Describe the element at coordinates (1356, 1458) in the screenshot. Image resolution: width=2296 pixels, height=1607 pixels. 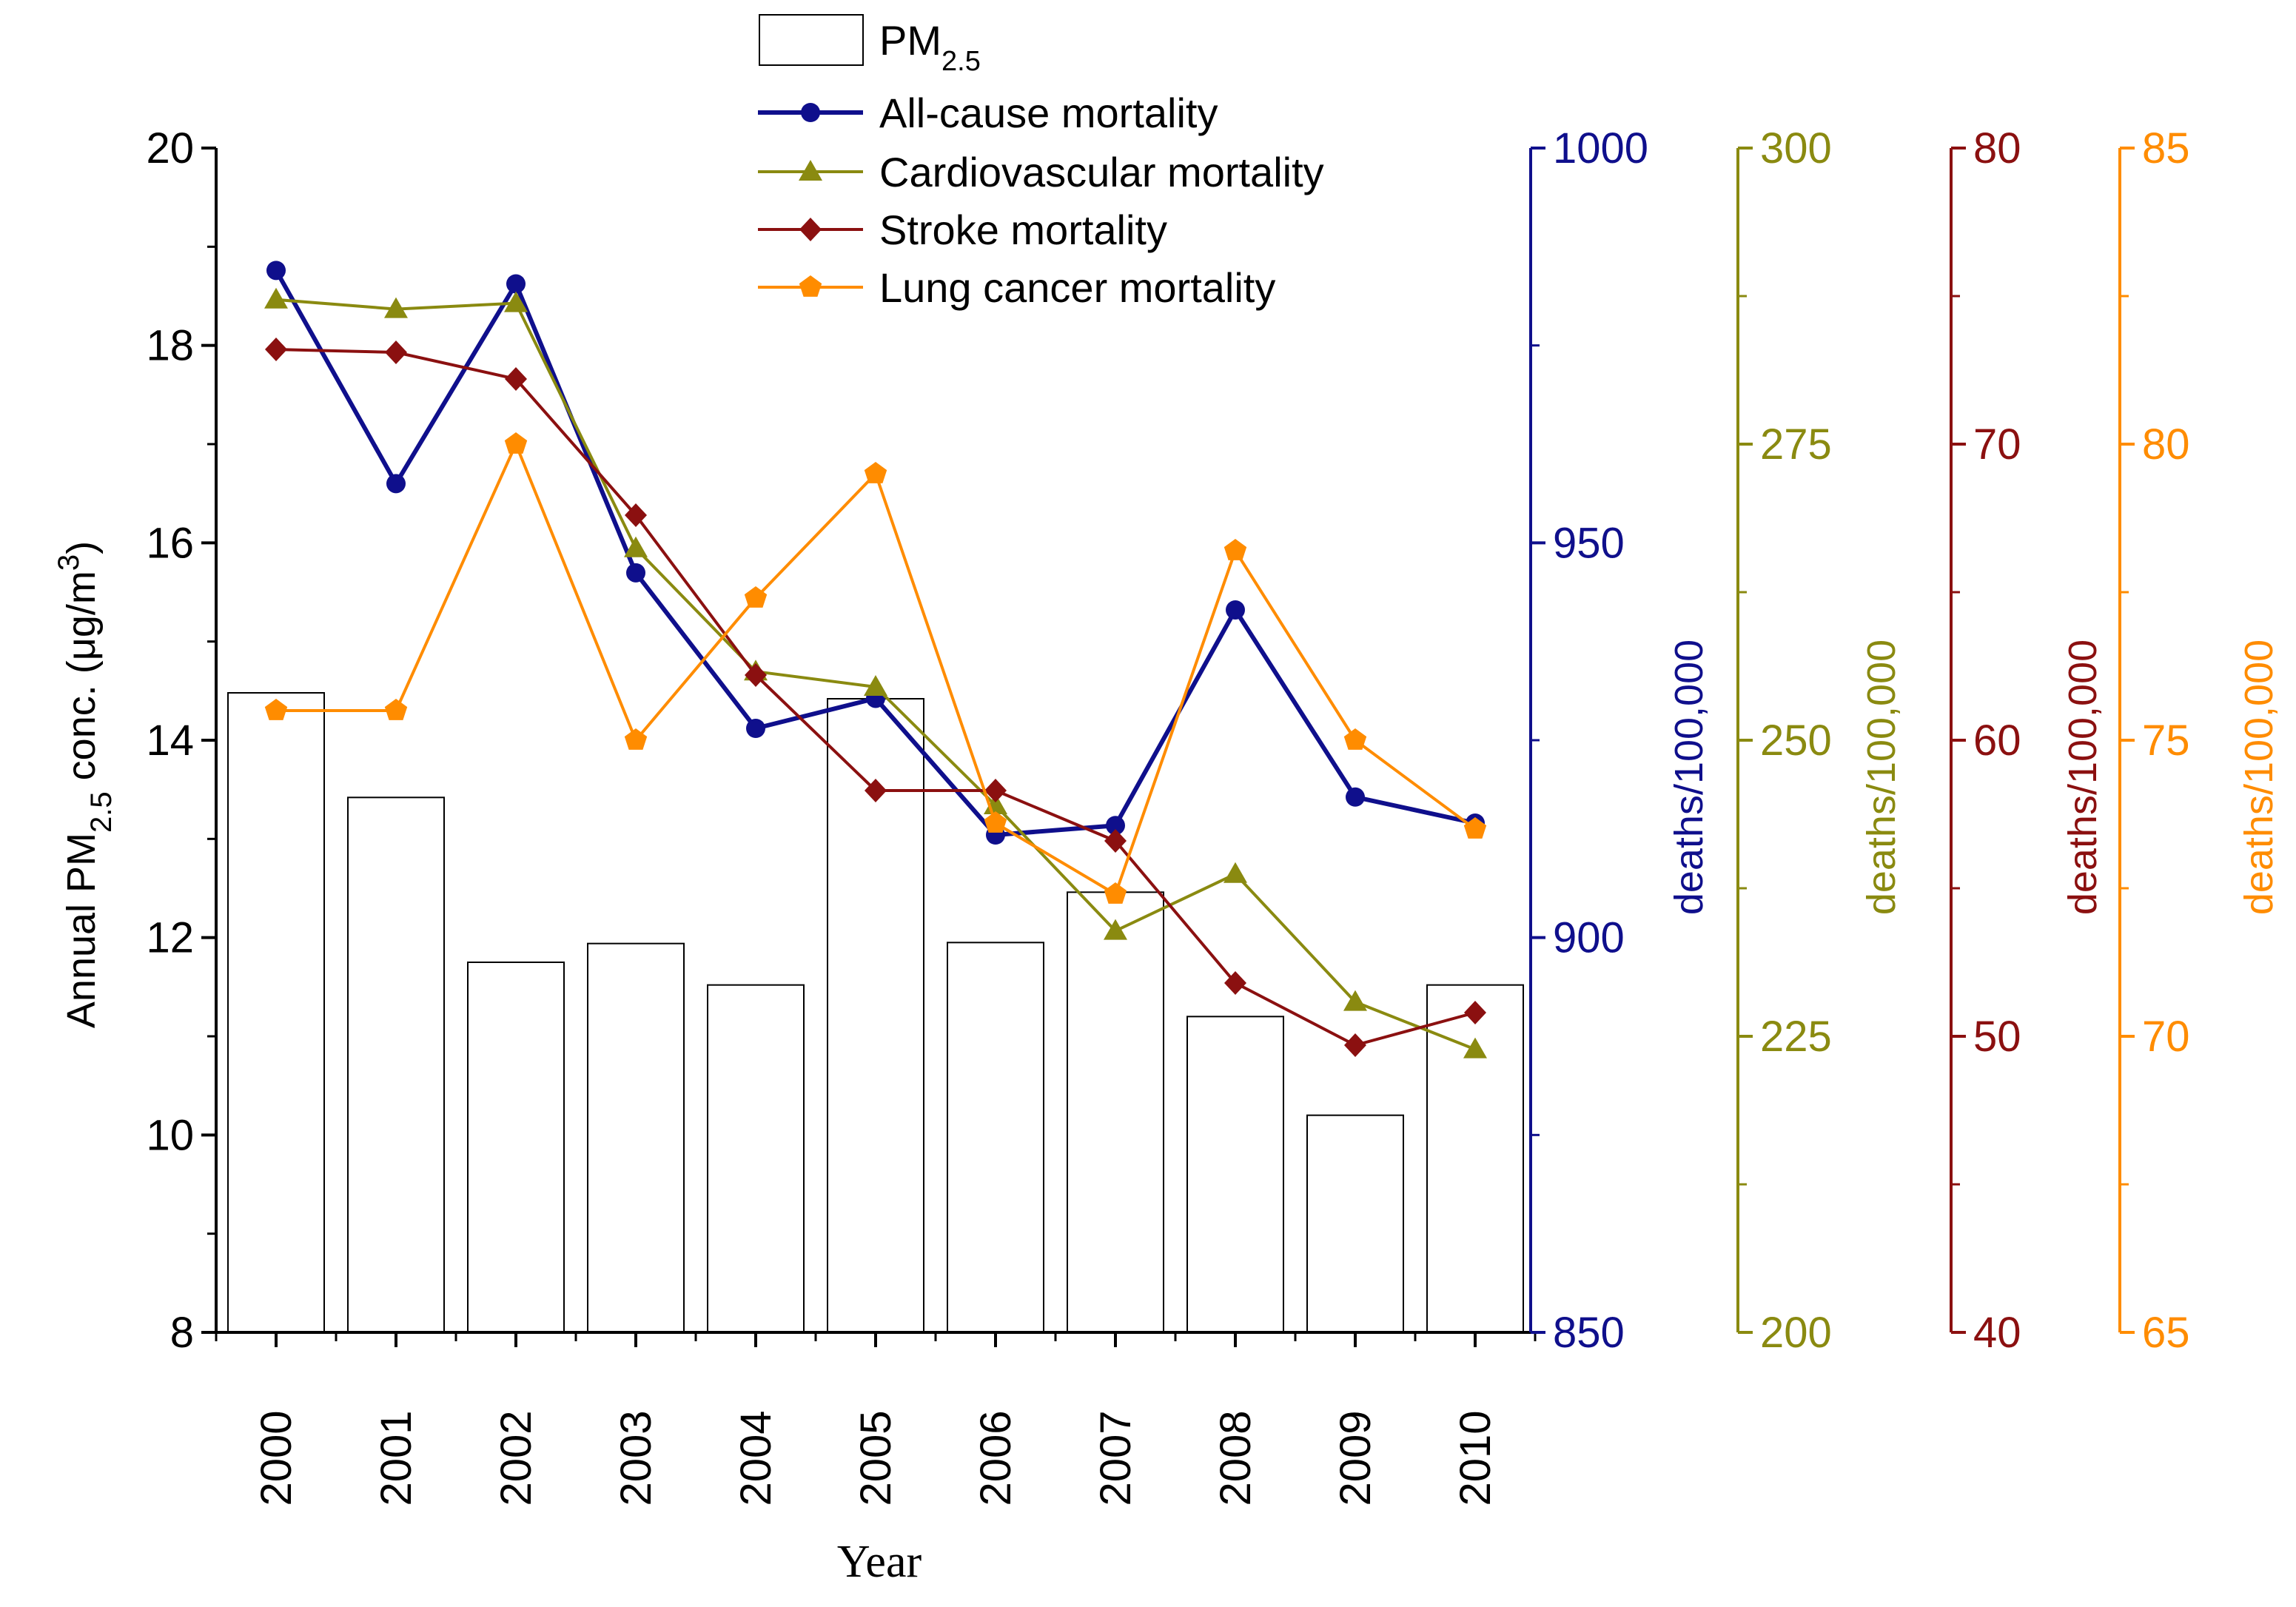
I see `x-tick-label-2009: 2009` at that location.